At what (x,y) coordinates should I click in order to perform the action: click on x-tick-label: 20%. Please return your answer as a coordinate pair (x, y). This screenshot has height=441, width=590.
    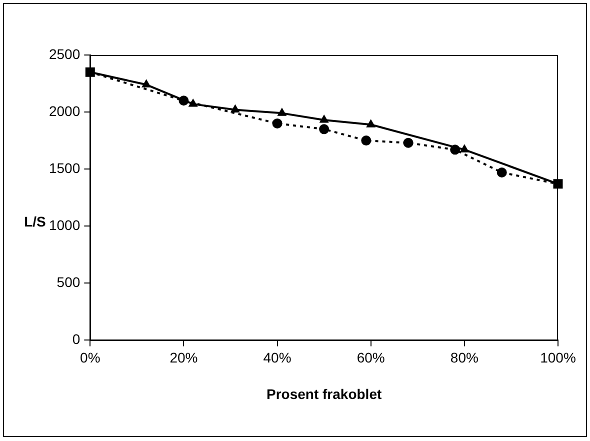
    Looking at the image, I should click on (184, 357).